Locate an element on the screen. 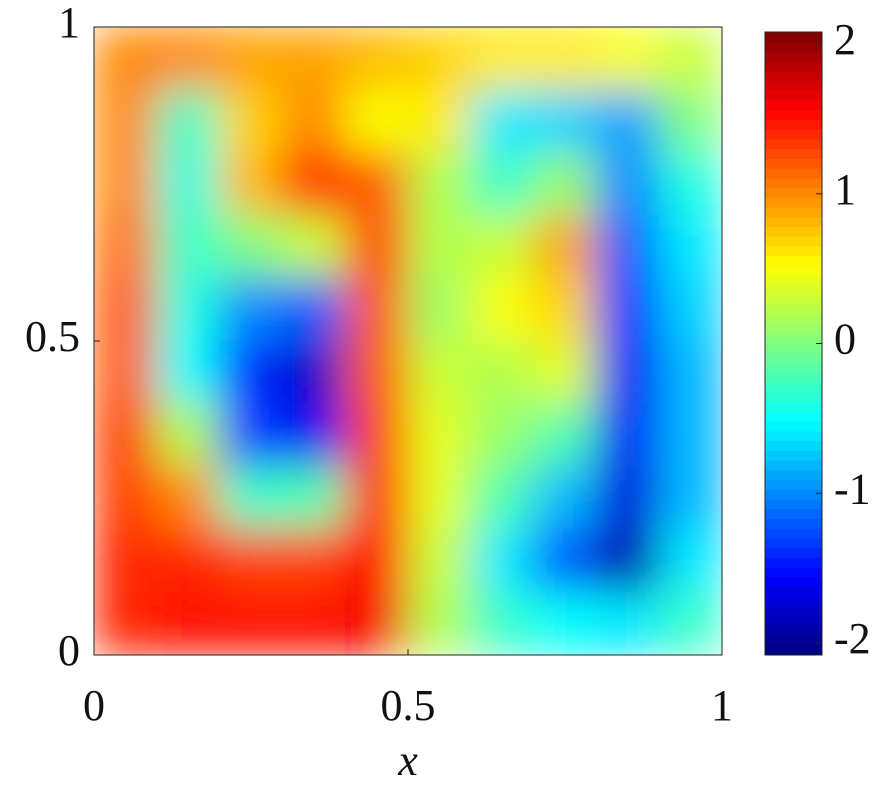 Image resolution: width=881 pixels, height=805 pixels. colorbar-tick-label: -1 is located at coordinates (852, 488).